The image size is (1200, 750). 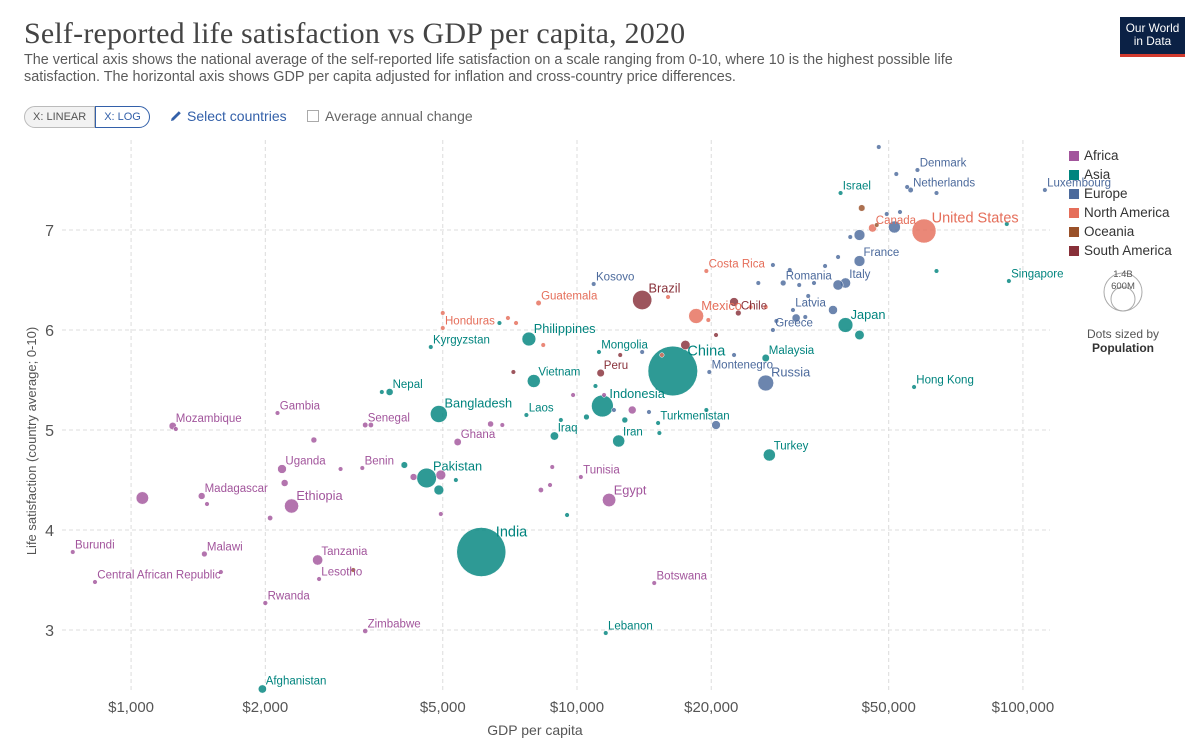 What do you see at coordinates (917, 170) in the screenshot?
I see `dot-denmark` at bounding box center [917, 170].